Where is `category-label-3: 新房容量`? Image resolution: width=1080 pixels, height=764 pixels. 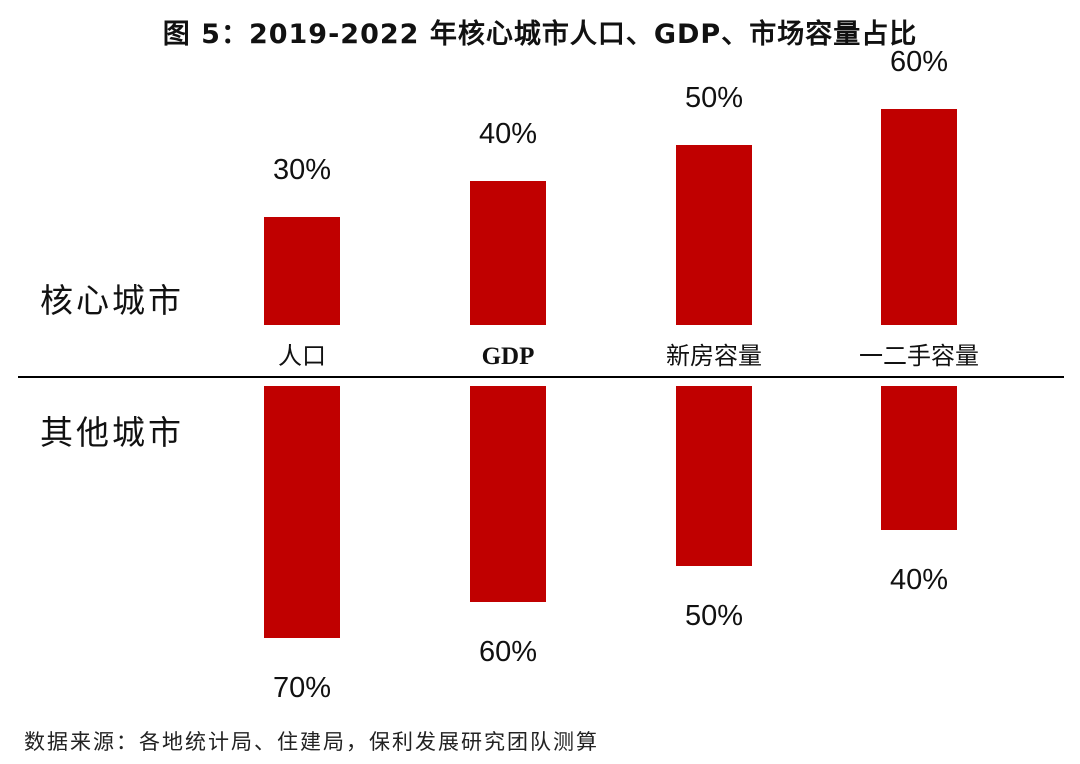 category-label-3: 新房容量 is located at coordinates (714, 356).